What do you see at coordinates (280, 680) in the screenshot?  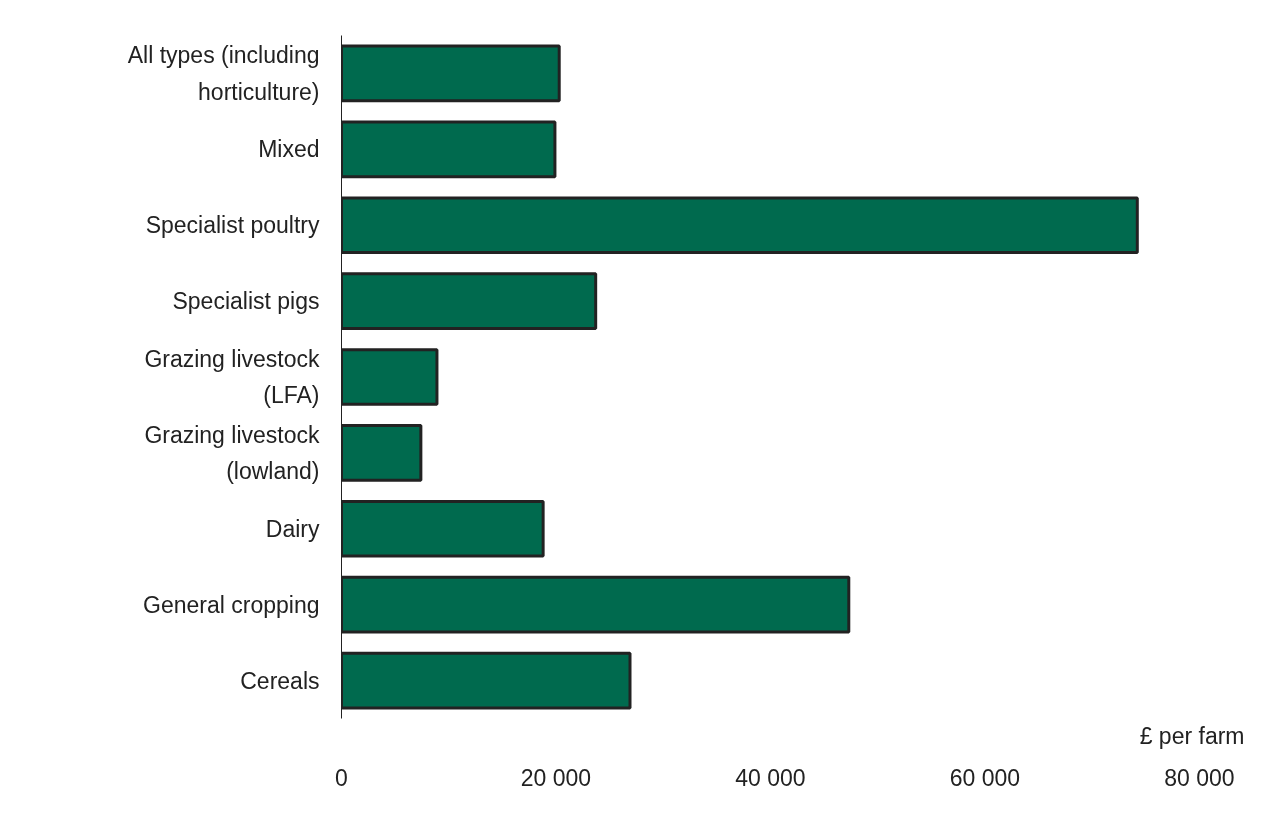 I see `y-tick-label: Cereals` at bounding box center [280, 680].